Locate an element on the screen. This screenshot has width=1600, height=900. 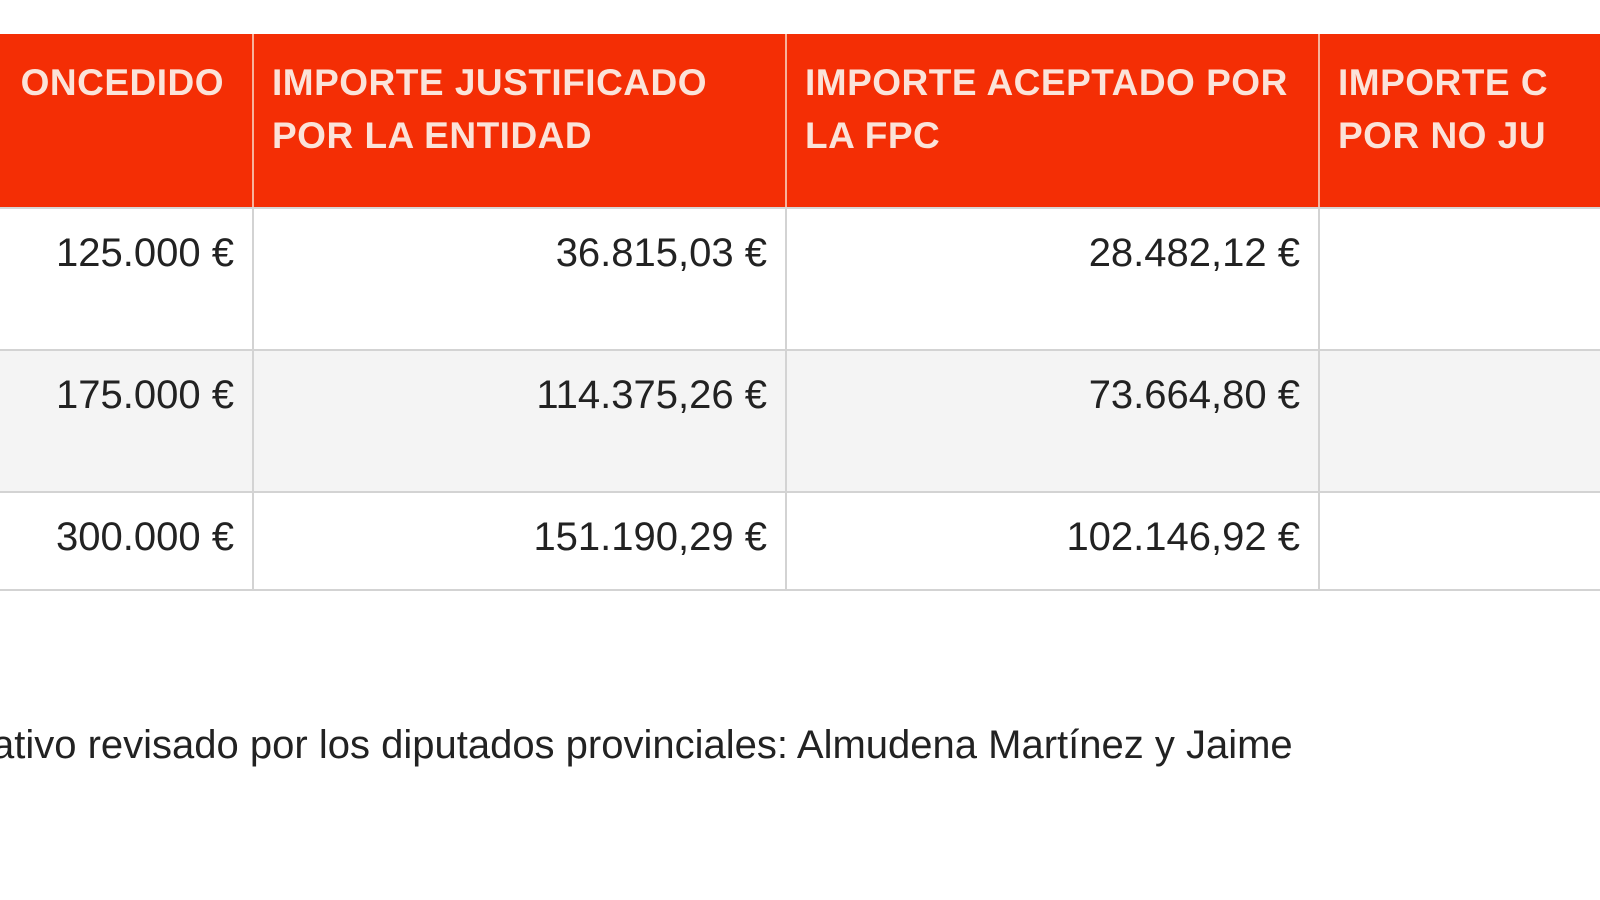
table-row: 300.000 € 151.190,29 € 102.146,92 € is located at coordinates (800, 541).